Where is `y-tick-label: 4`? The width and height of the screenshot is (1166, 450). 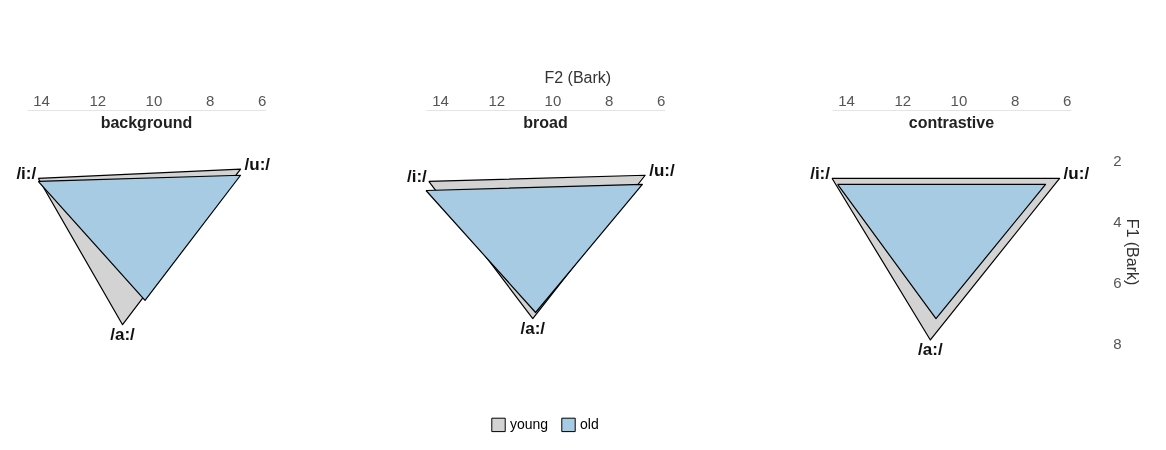 y-tick-label: 4 is located at coordinates (1117, 221).